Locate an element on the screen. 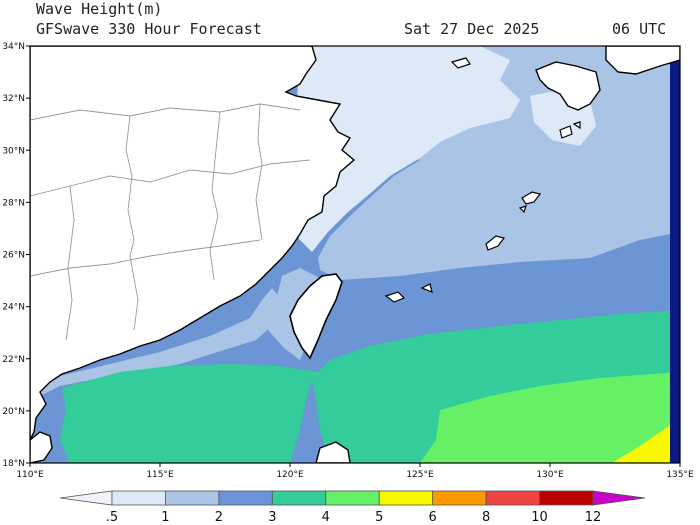  x-tick-label: 110°E is located at coordinates (30, 475).